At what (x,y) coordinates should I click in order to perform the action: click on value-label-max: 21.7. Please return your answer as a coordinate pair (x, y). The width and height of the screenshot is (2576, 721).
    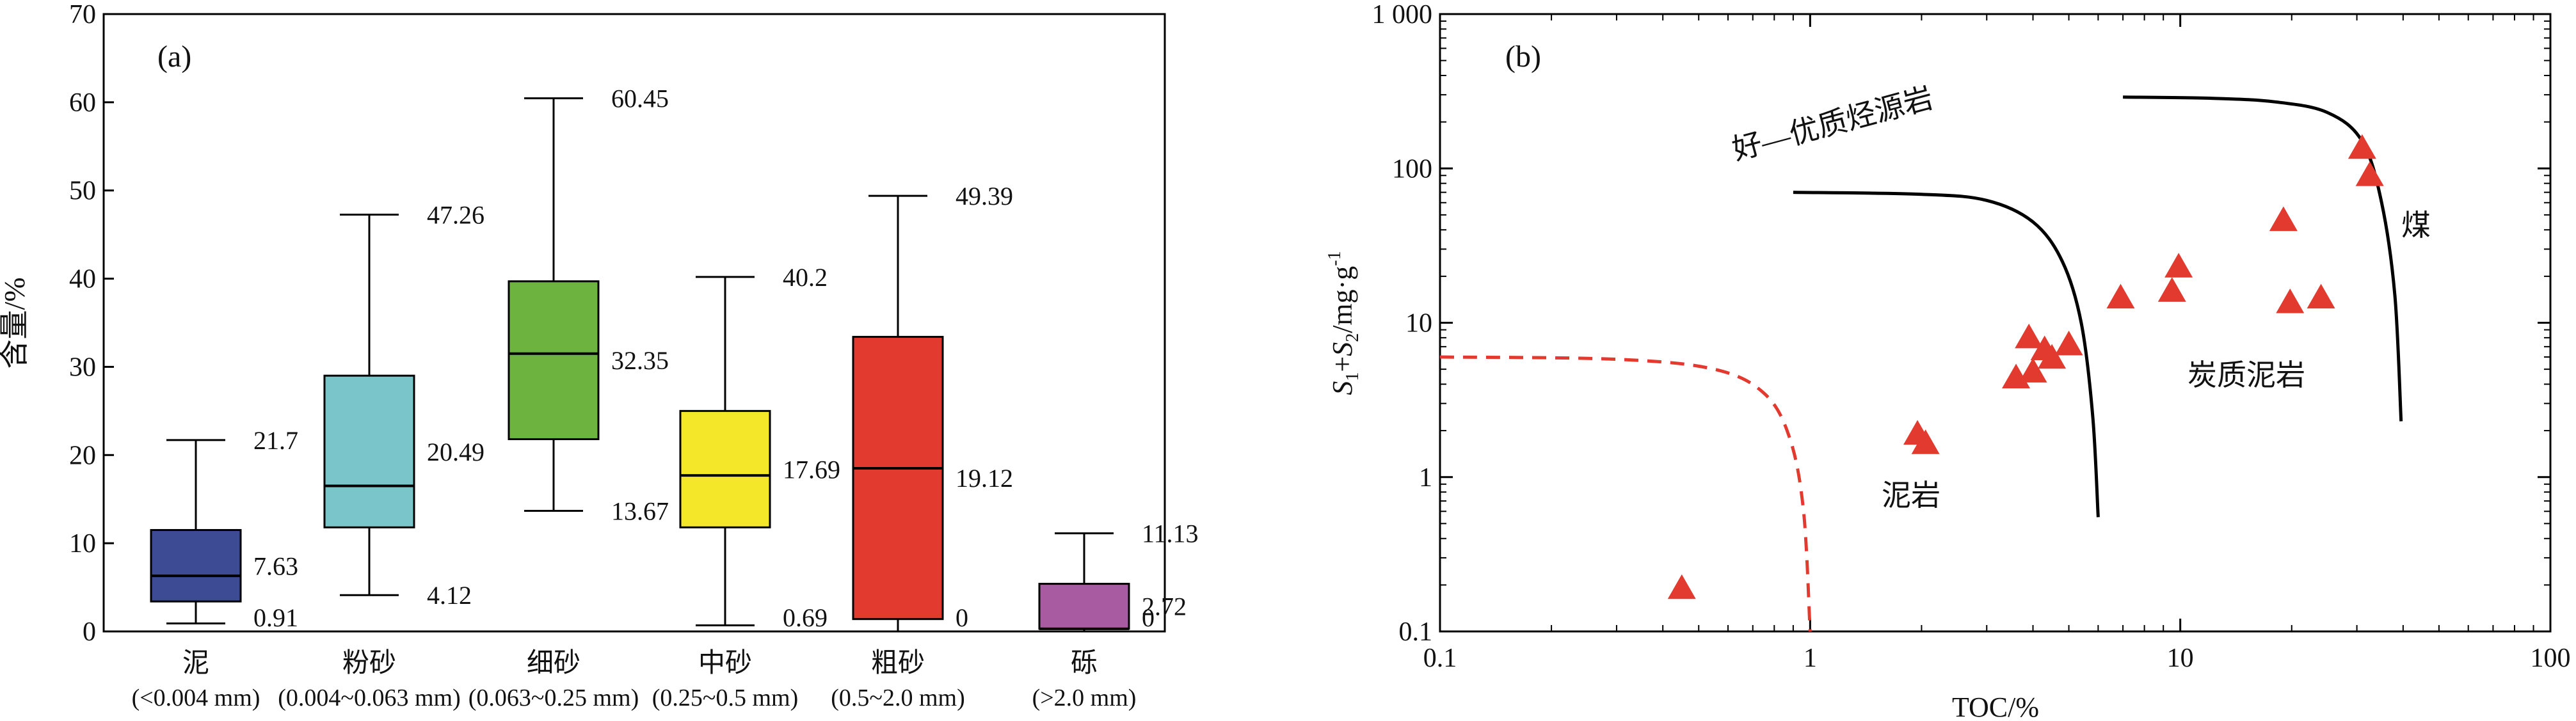
    Looking at the image, I should click on (275, 440).